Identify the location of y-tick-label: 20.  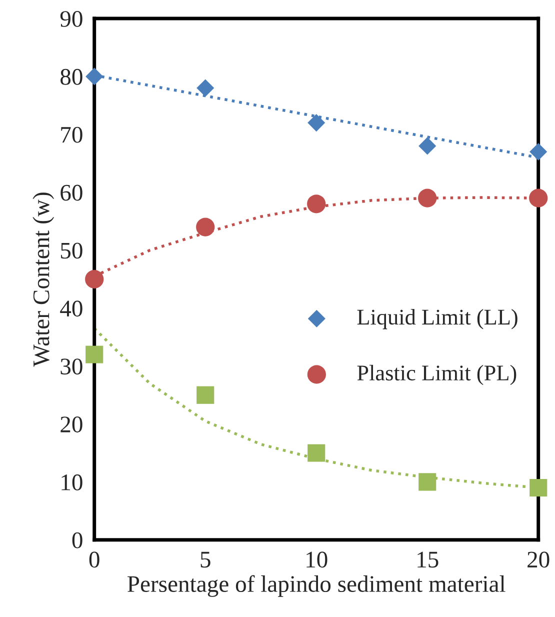
(71, 424).